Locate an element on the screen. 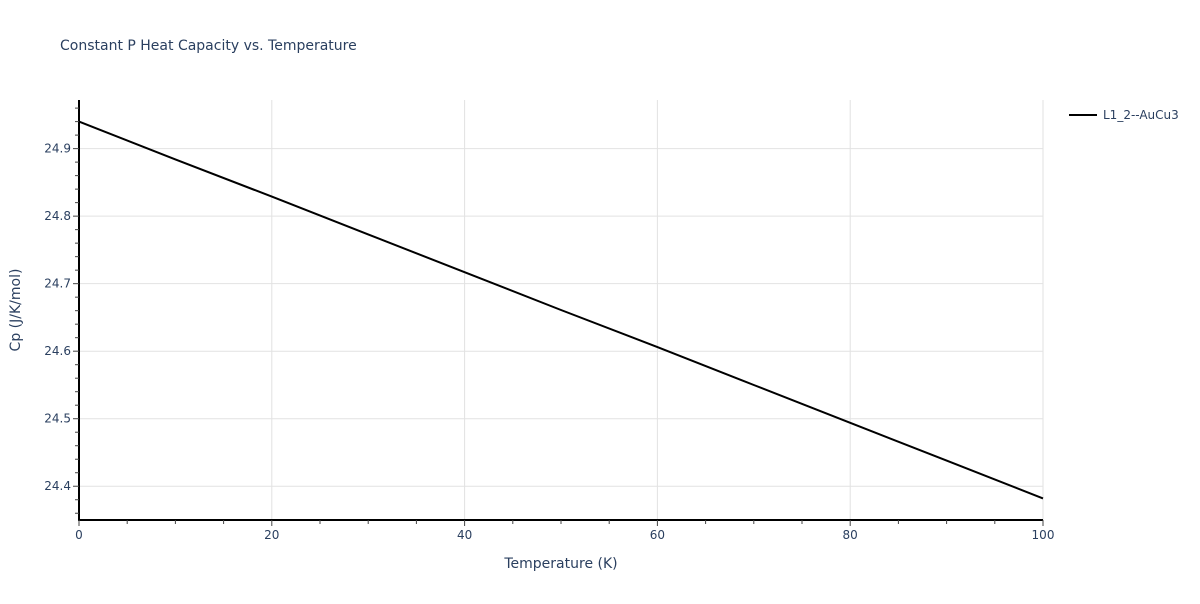  legend: L1_2--AuCu3 is located at coordinates (1124, 115).